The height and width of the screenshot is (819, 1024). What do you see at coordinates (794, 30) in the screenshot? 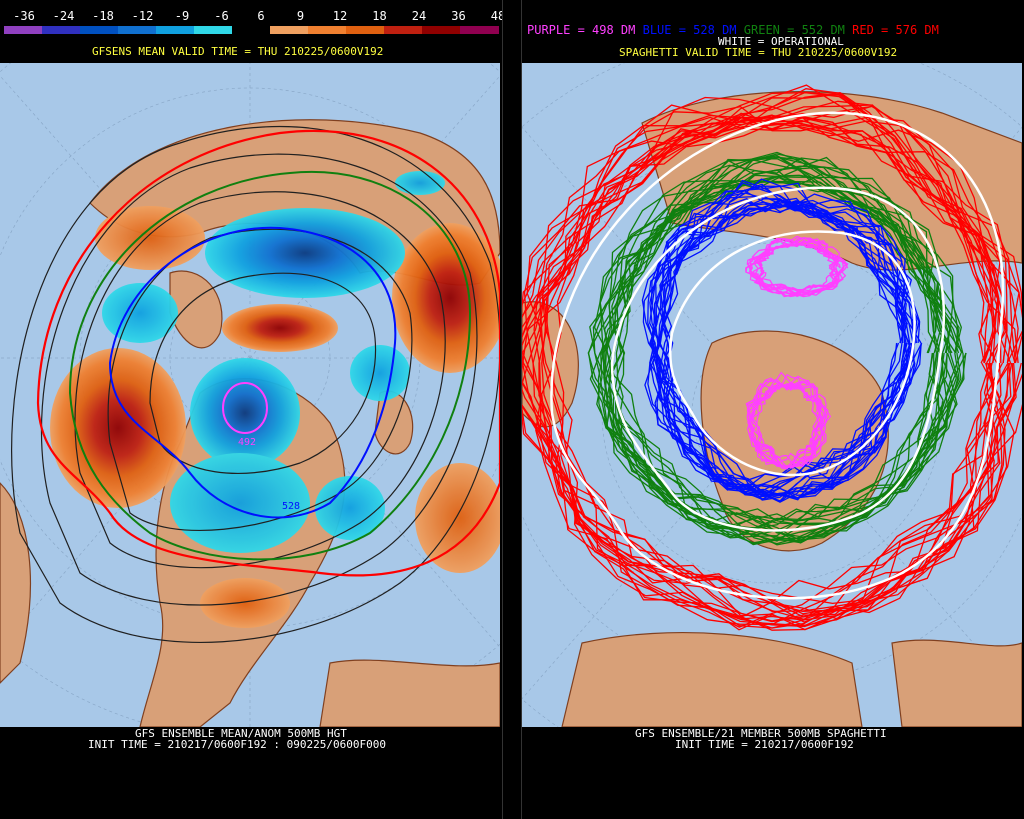
I see `legend-green: GREEN = 552 DM` at bounding box center [794, 30].